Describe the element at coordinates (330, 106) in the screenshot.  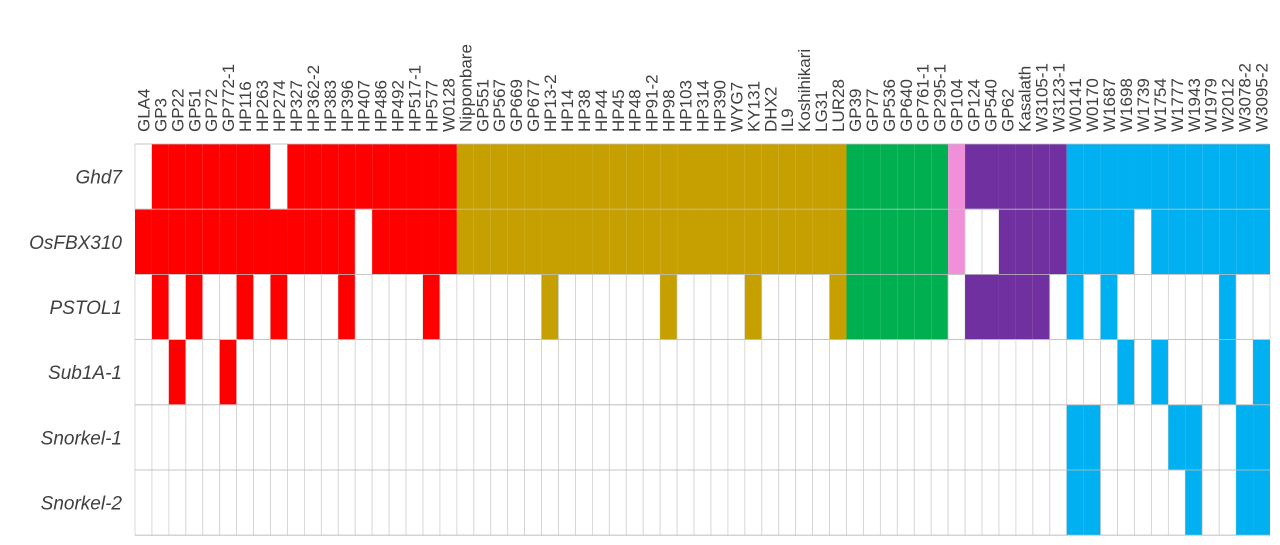
I see `column-label: HP383` at that location.